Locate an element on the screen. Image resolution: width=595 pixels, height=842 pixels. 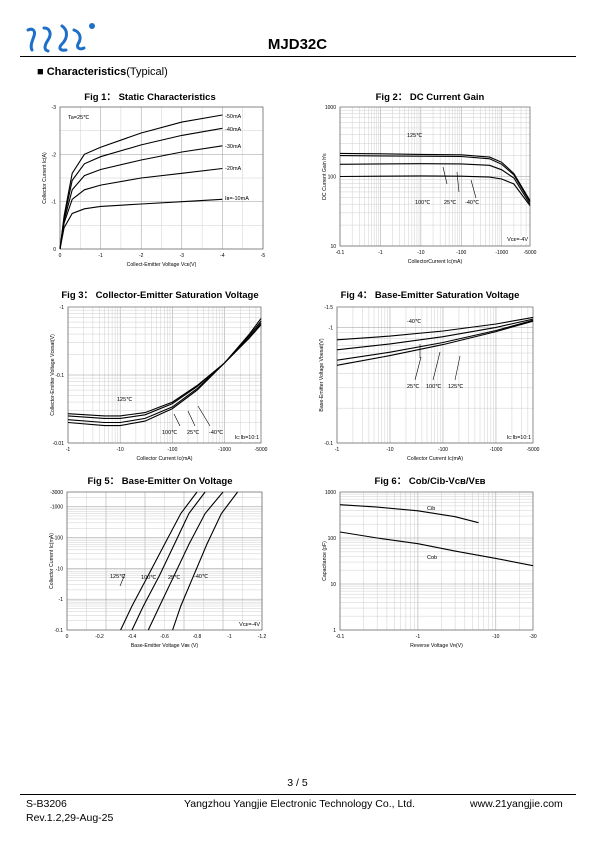
x-axis-label: Collect-Emitter Voltage Vᴄᴇ(V) is located at coordinates (162, 265).